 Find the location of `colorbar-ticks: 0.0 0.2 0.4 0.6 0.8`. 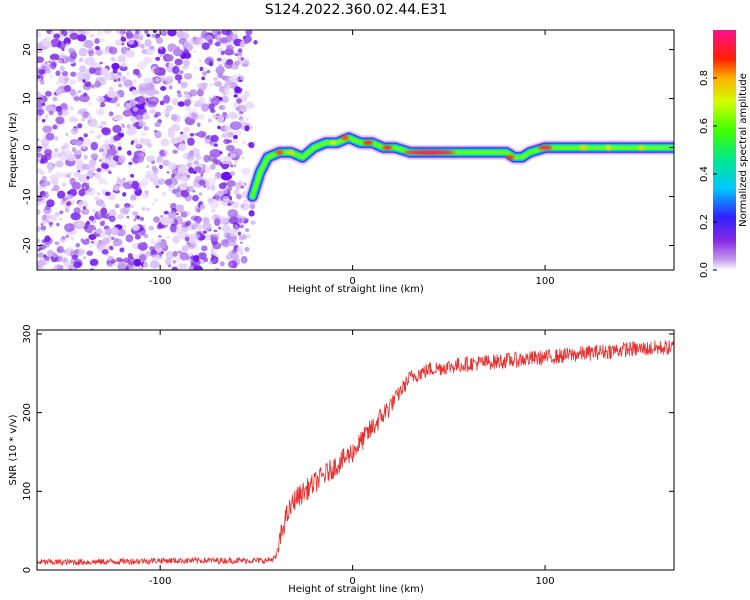

colorbar-ticks: 0.0 0.2 0.4 0.6 0.8 is located at coordinates (708, 174).